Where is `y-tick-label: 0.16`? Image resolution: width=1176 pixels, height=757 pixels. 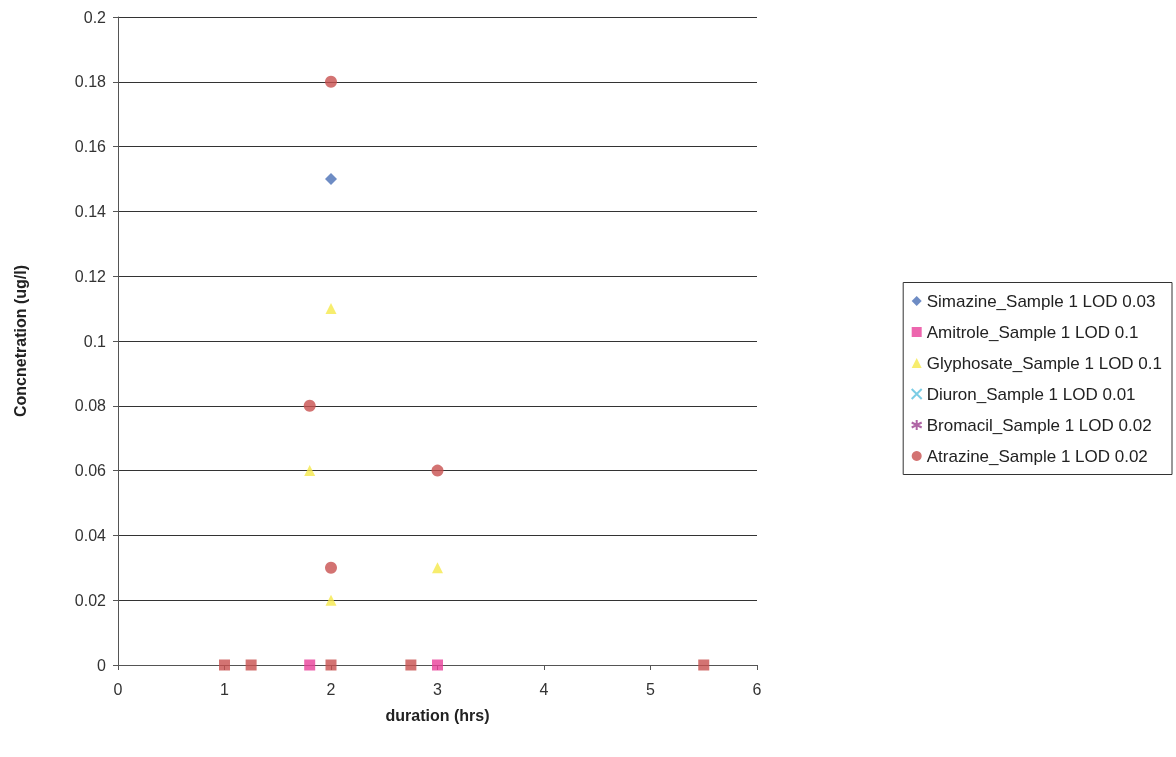 y-tick-label: 0.16 is located at coordinates (90, 147).